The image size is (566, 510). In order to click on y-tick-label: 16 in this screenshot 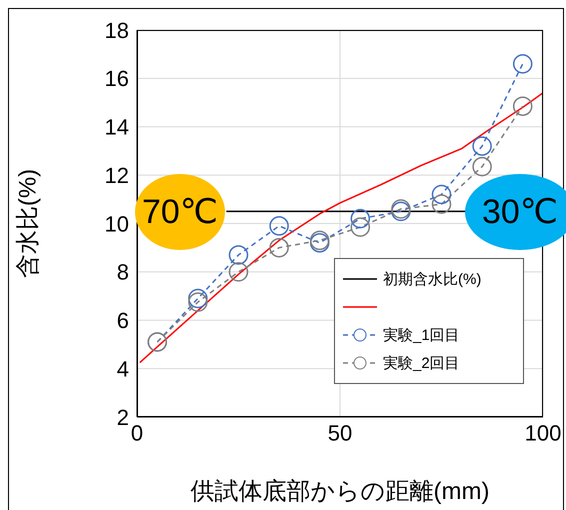, I will do `click(116, 79)`.